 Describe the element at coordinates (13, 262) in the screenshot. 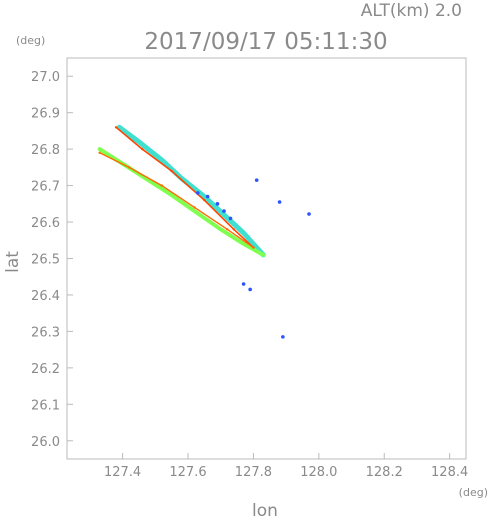

I see `y-axis-label: lat` at that location.